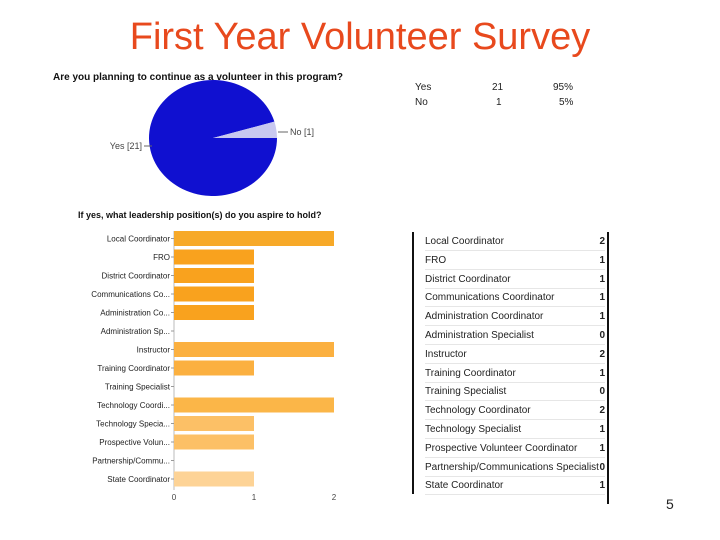 The image size is (720, 540). What do you see at coordinates (515, 486) in the screenshot?
I see `position-row: State Coordinator 1` at bounding box center [515, 486].